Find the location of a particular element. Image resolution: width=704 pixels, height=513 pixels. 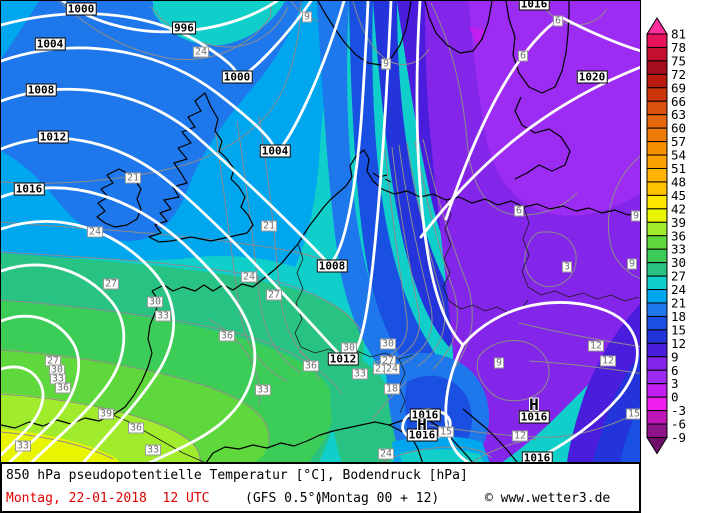

scale-tick-label: 63 is located at coordinates (678, 114).